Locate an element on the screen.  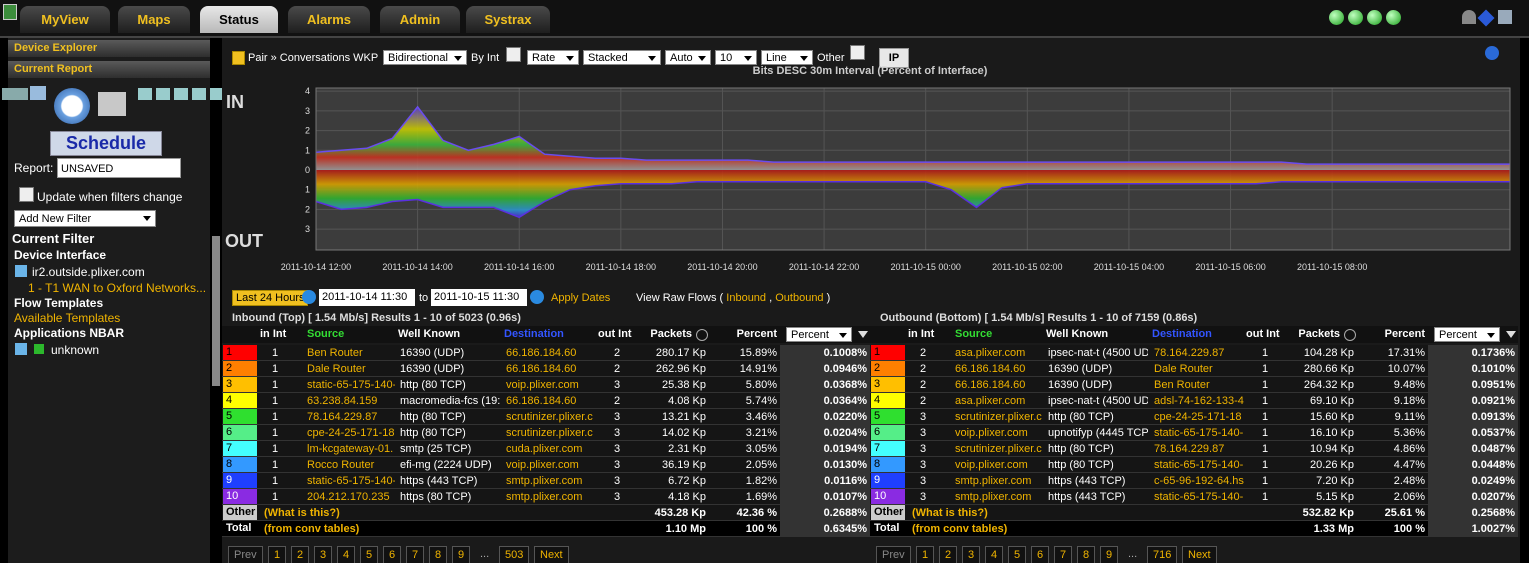
destination: adsl-74-162-133-4 is located at coordinates (1199, 401).